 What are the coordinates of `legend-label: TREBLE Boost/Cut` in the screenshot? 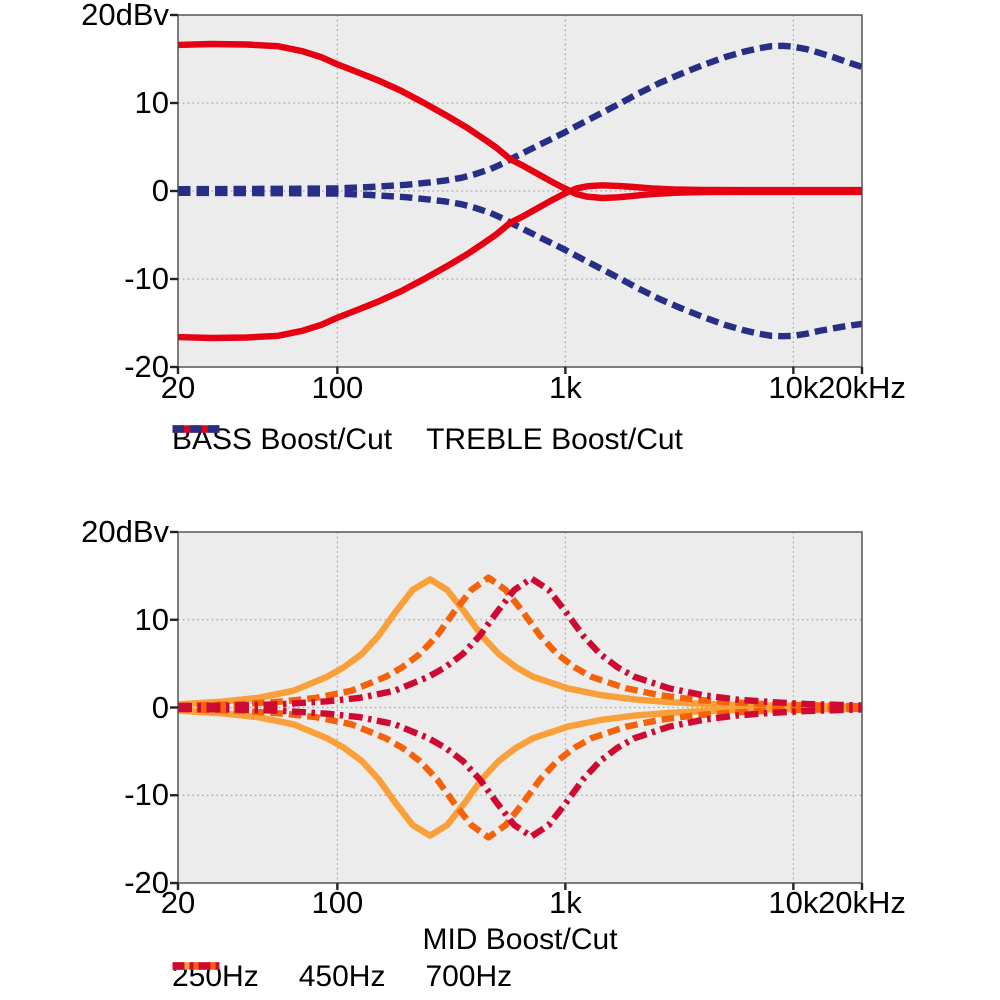 It's located at (554, 439).